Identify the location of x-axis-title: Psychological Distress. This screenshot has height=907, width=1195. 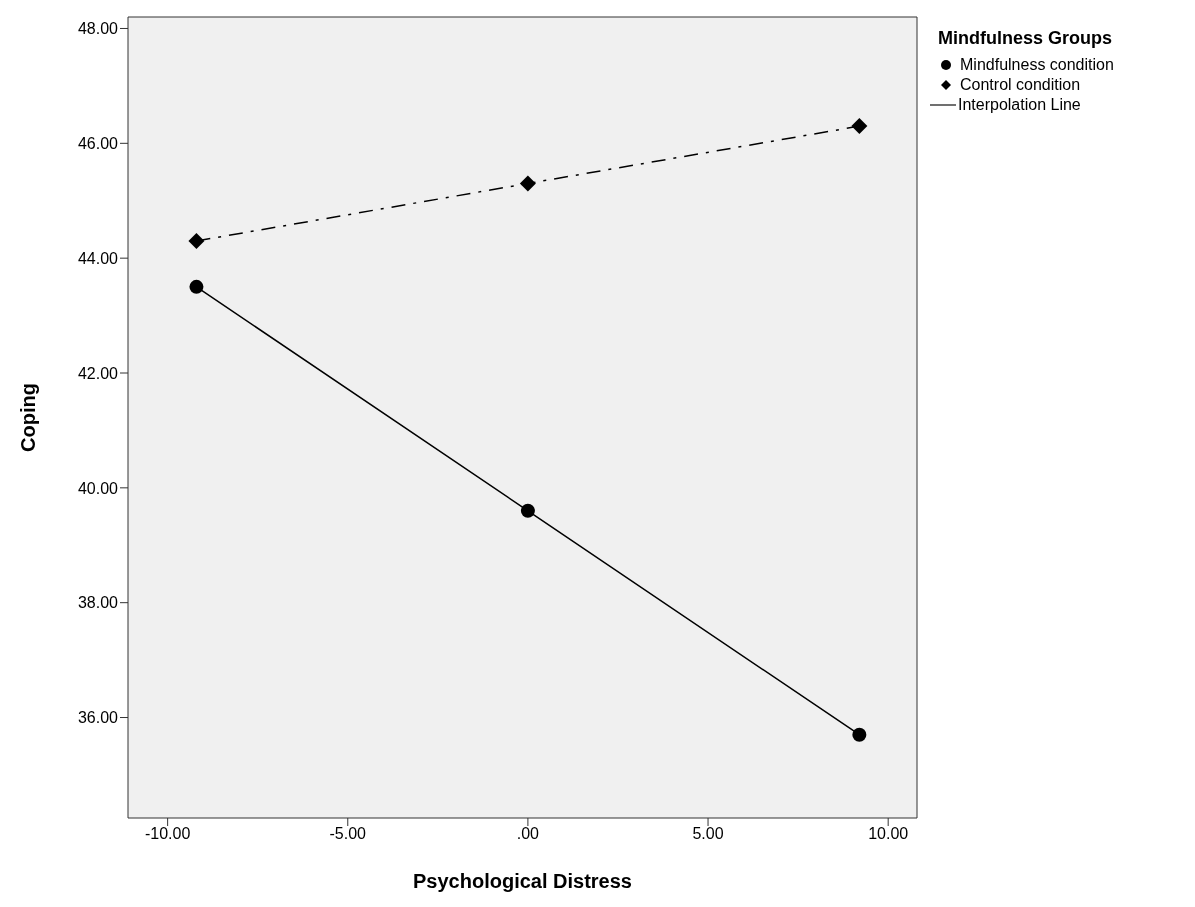
(522, 881).